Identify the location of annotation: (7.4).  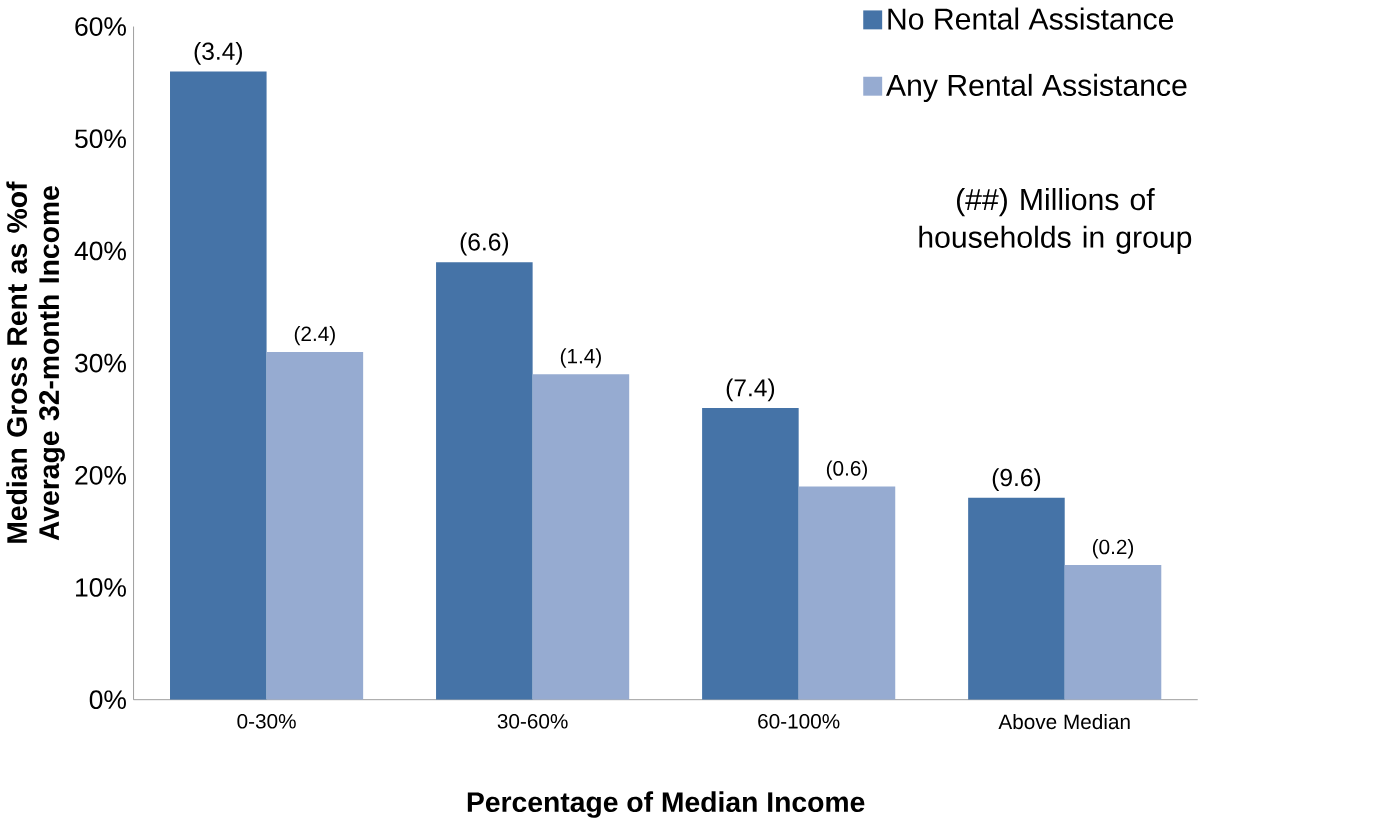
(750, 390).